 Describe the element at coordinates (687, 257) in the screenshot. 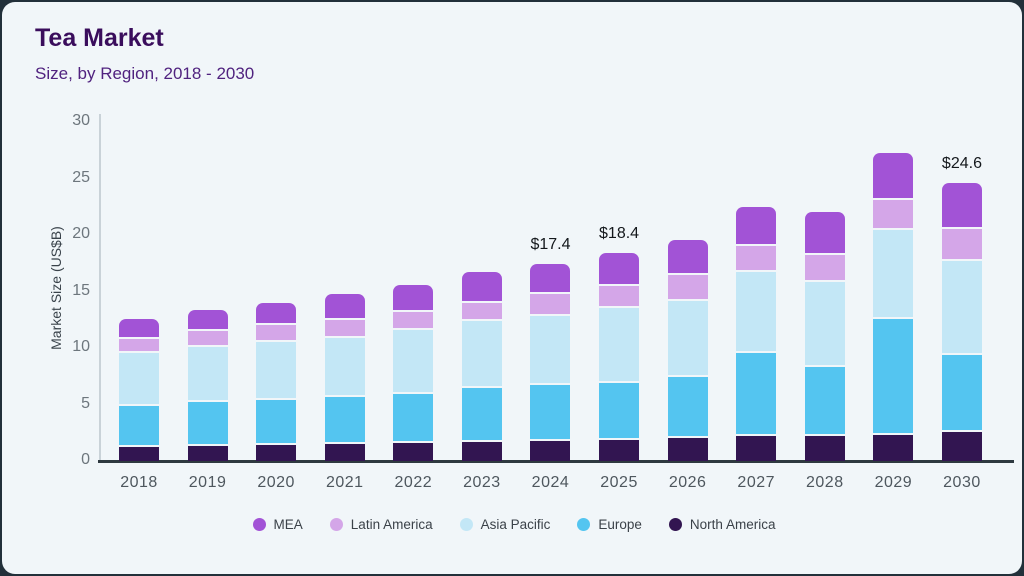

I see `bar-segment-mea-2026` at that location.